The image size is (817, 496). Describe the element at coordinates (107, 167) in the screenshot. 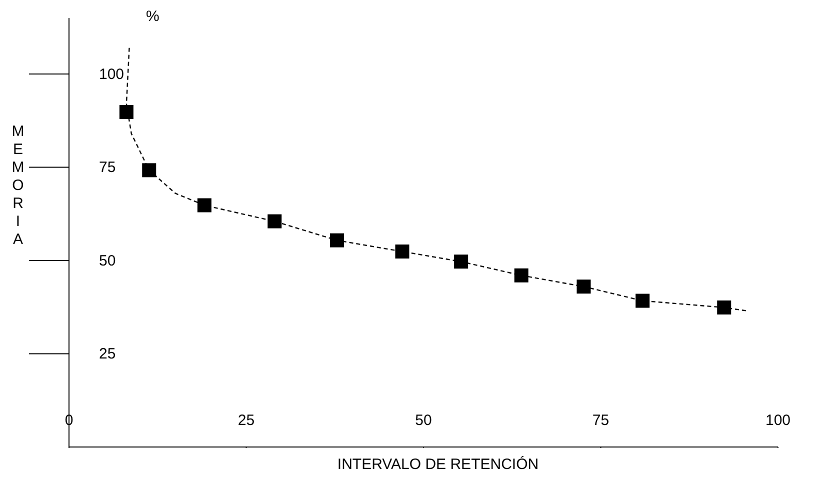

I see `y-tick-label: 75` at that location.